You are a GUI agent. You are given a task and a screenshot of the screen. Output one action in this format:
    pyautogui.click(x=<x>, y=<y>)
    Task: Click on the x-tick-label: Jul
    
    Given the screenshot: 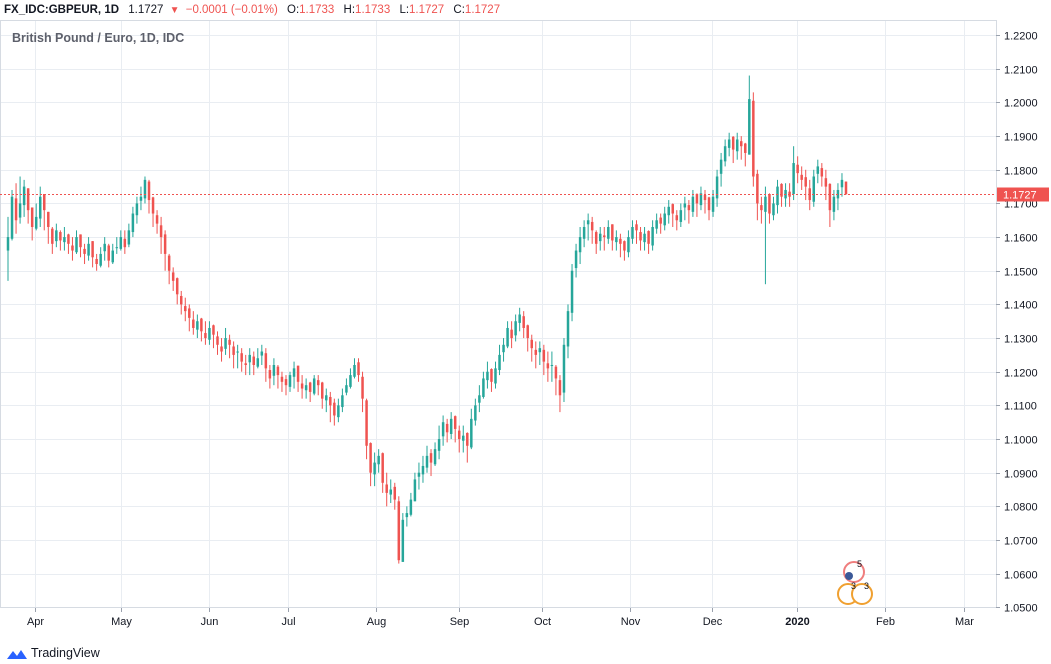 What is the action you would take?
    pyautogui.click(x=288, y=622)
    